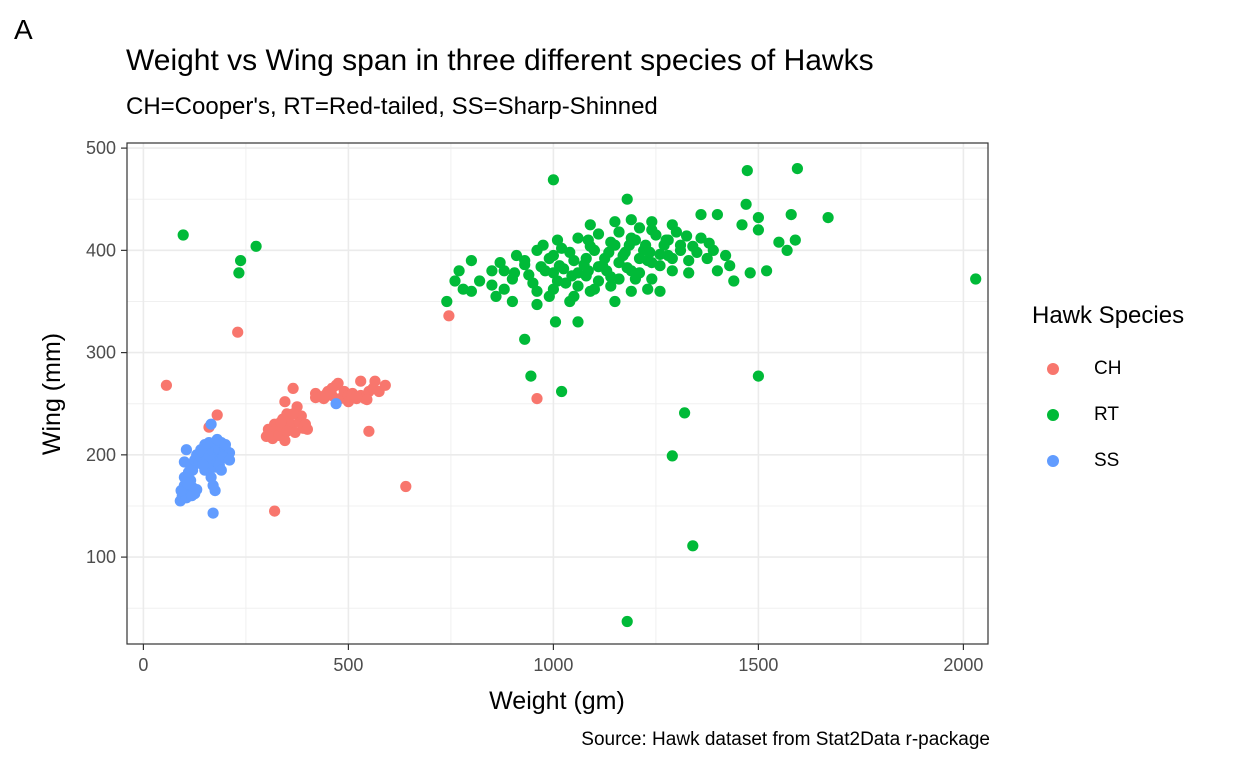  What do you see at coordinates (1084, 369) in the screenshot?
I see `legend-item-ch: CH` at bounding box center [1084, 369].